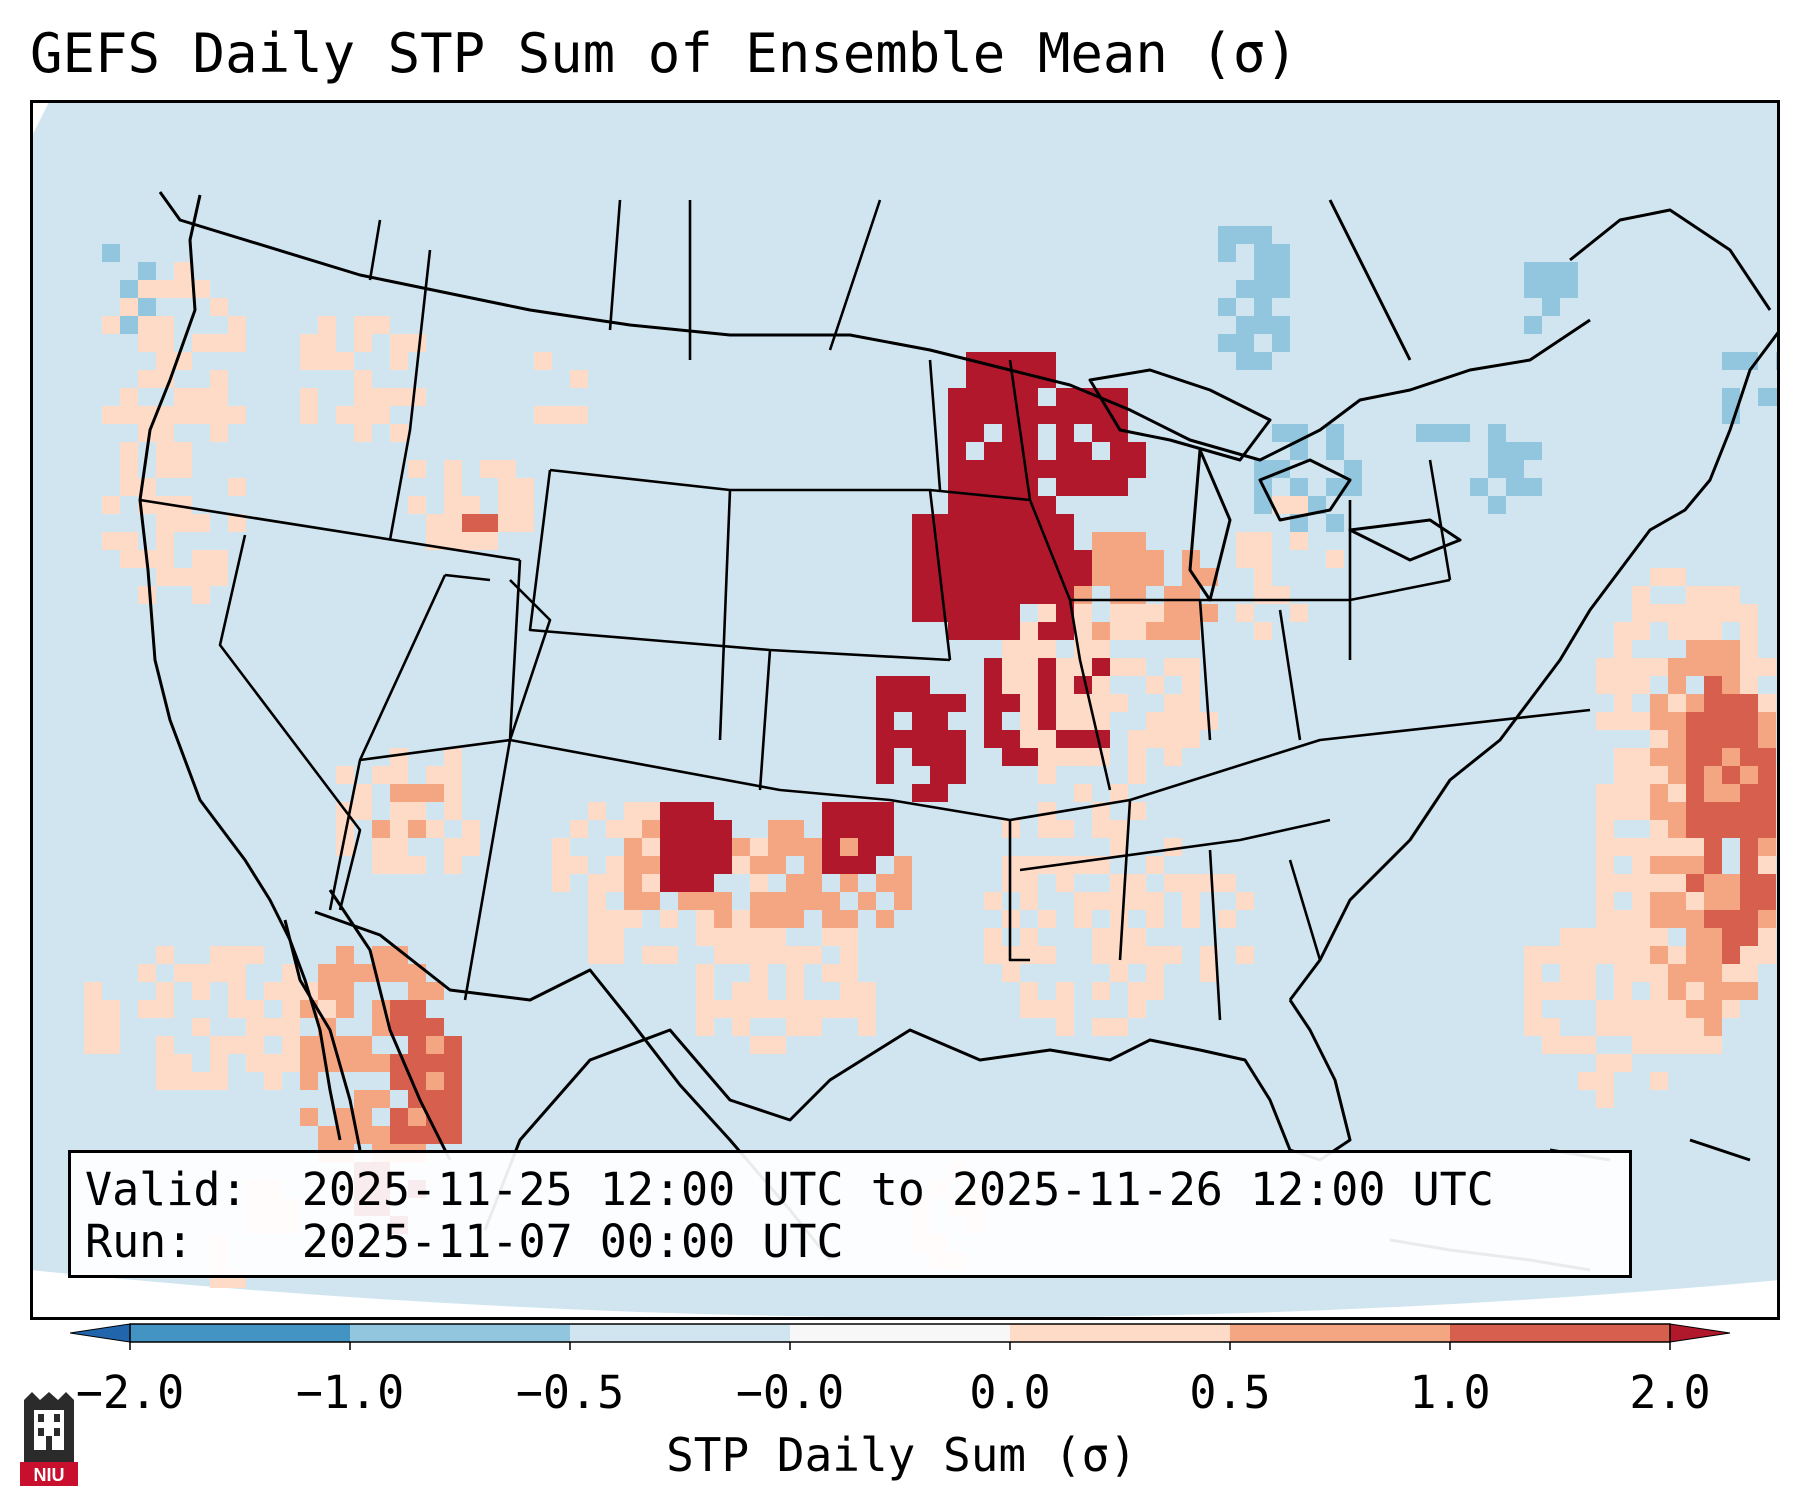  What do you see at coordinates (900, 1333) in the screenshot?
I see `colorbar-frame` at bounding box center [900, 1333].